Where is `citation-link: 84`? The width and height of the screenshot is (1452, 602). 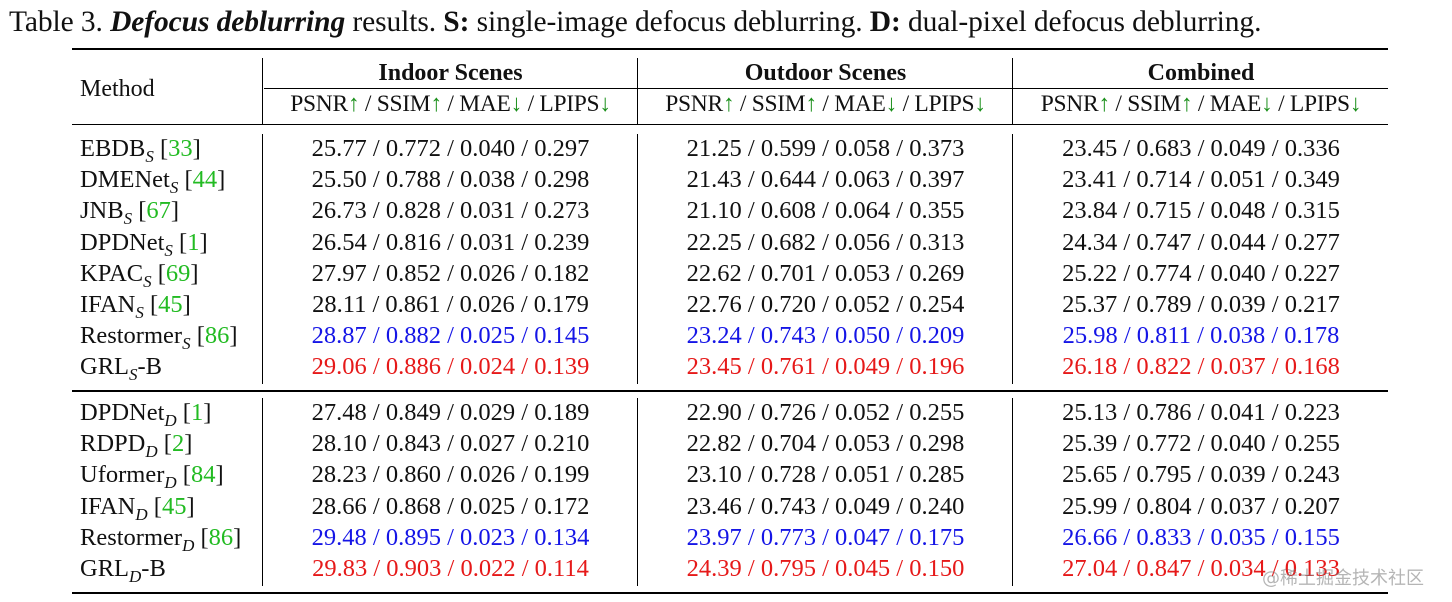
citation-link: 84 is located at coordinates (203, 475).